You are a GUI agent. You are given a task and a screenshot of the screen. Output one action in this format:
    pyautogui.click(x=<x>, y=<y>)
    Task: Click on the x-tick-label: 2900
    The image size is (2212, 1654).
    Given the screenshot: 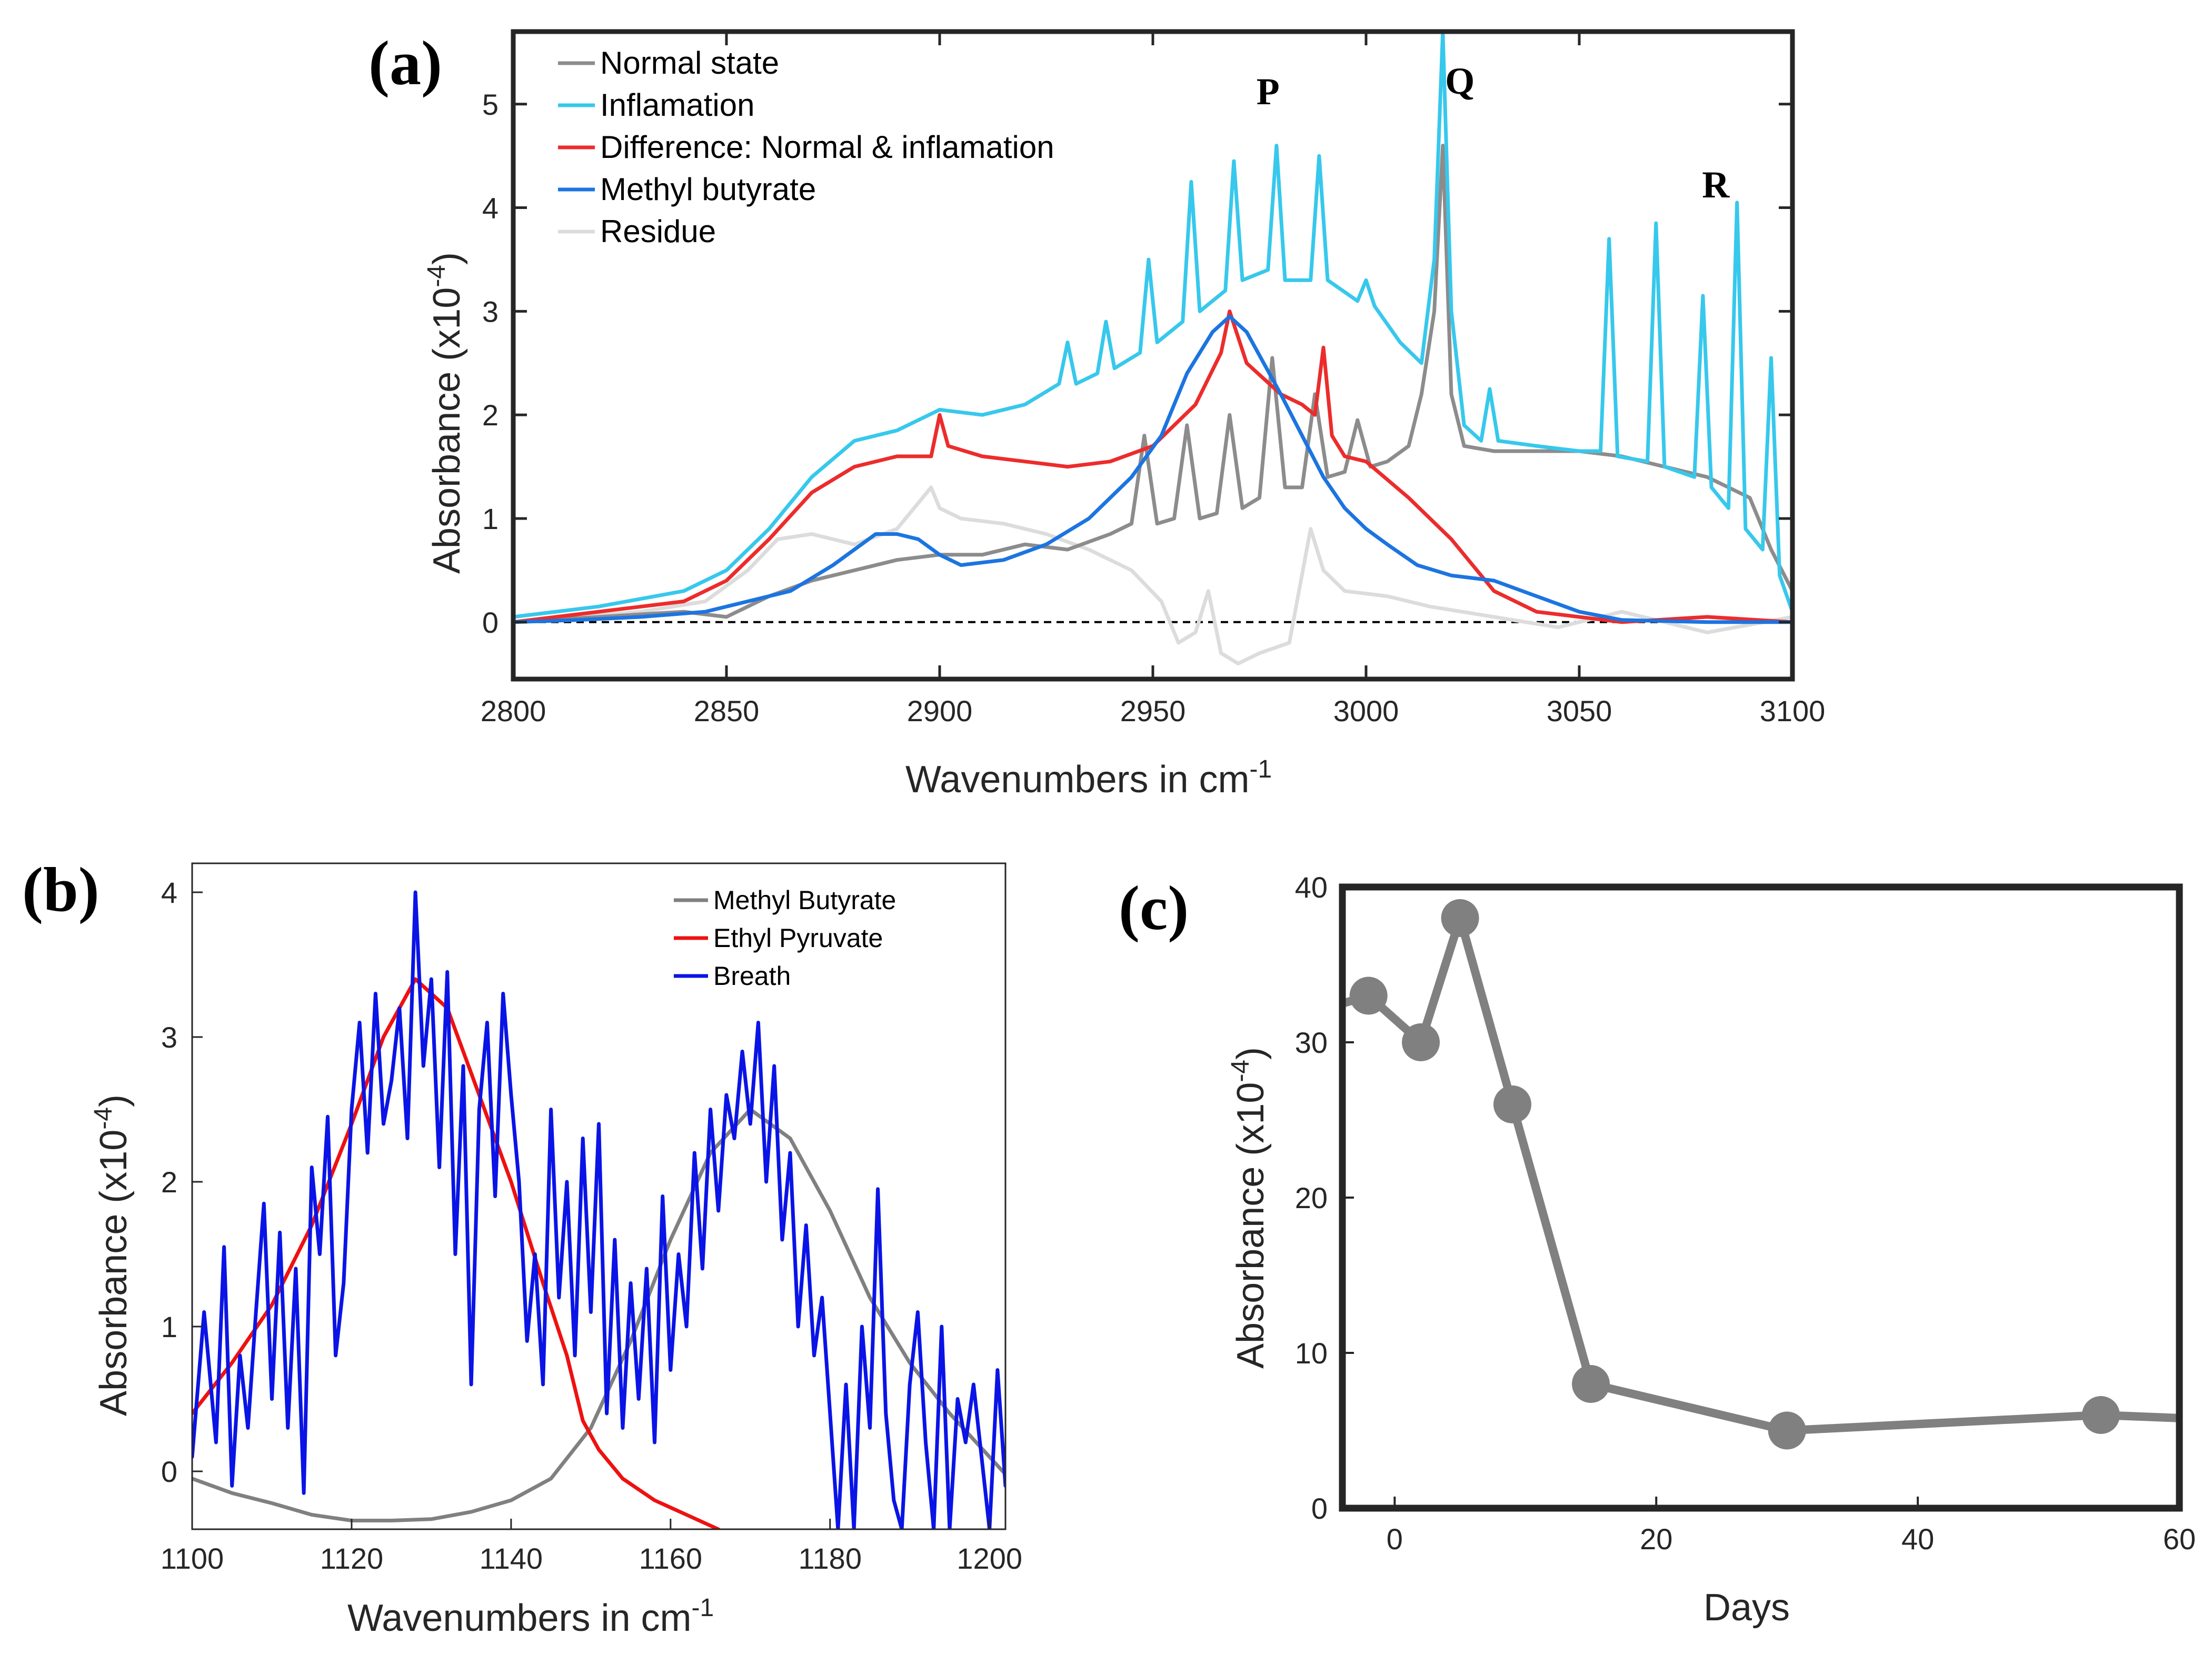 What is the action you would take?
    pyautogui.click(x=940, y=711)
    